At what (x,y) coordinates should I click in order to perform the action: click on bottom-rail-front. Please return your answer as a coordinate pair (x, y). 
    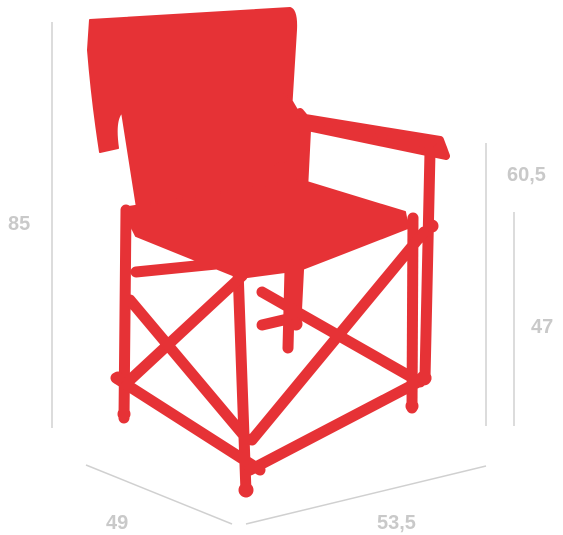
    Looking at the image, I should click on (188, 424).